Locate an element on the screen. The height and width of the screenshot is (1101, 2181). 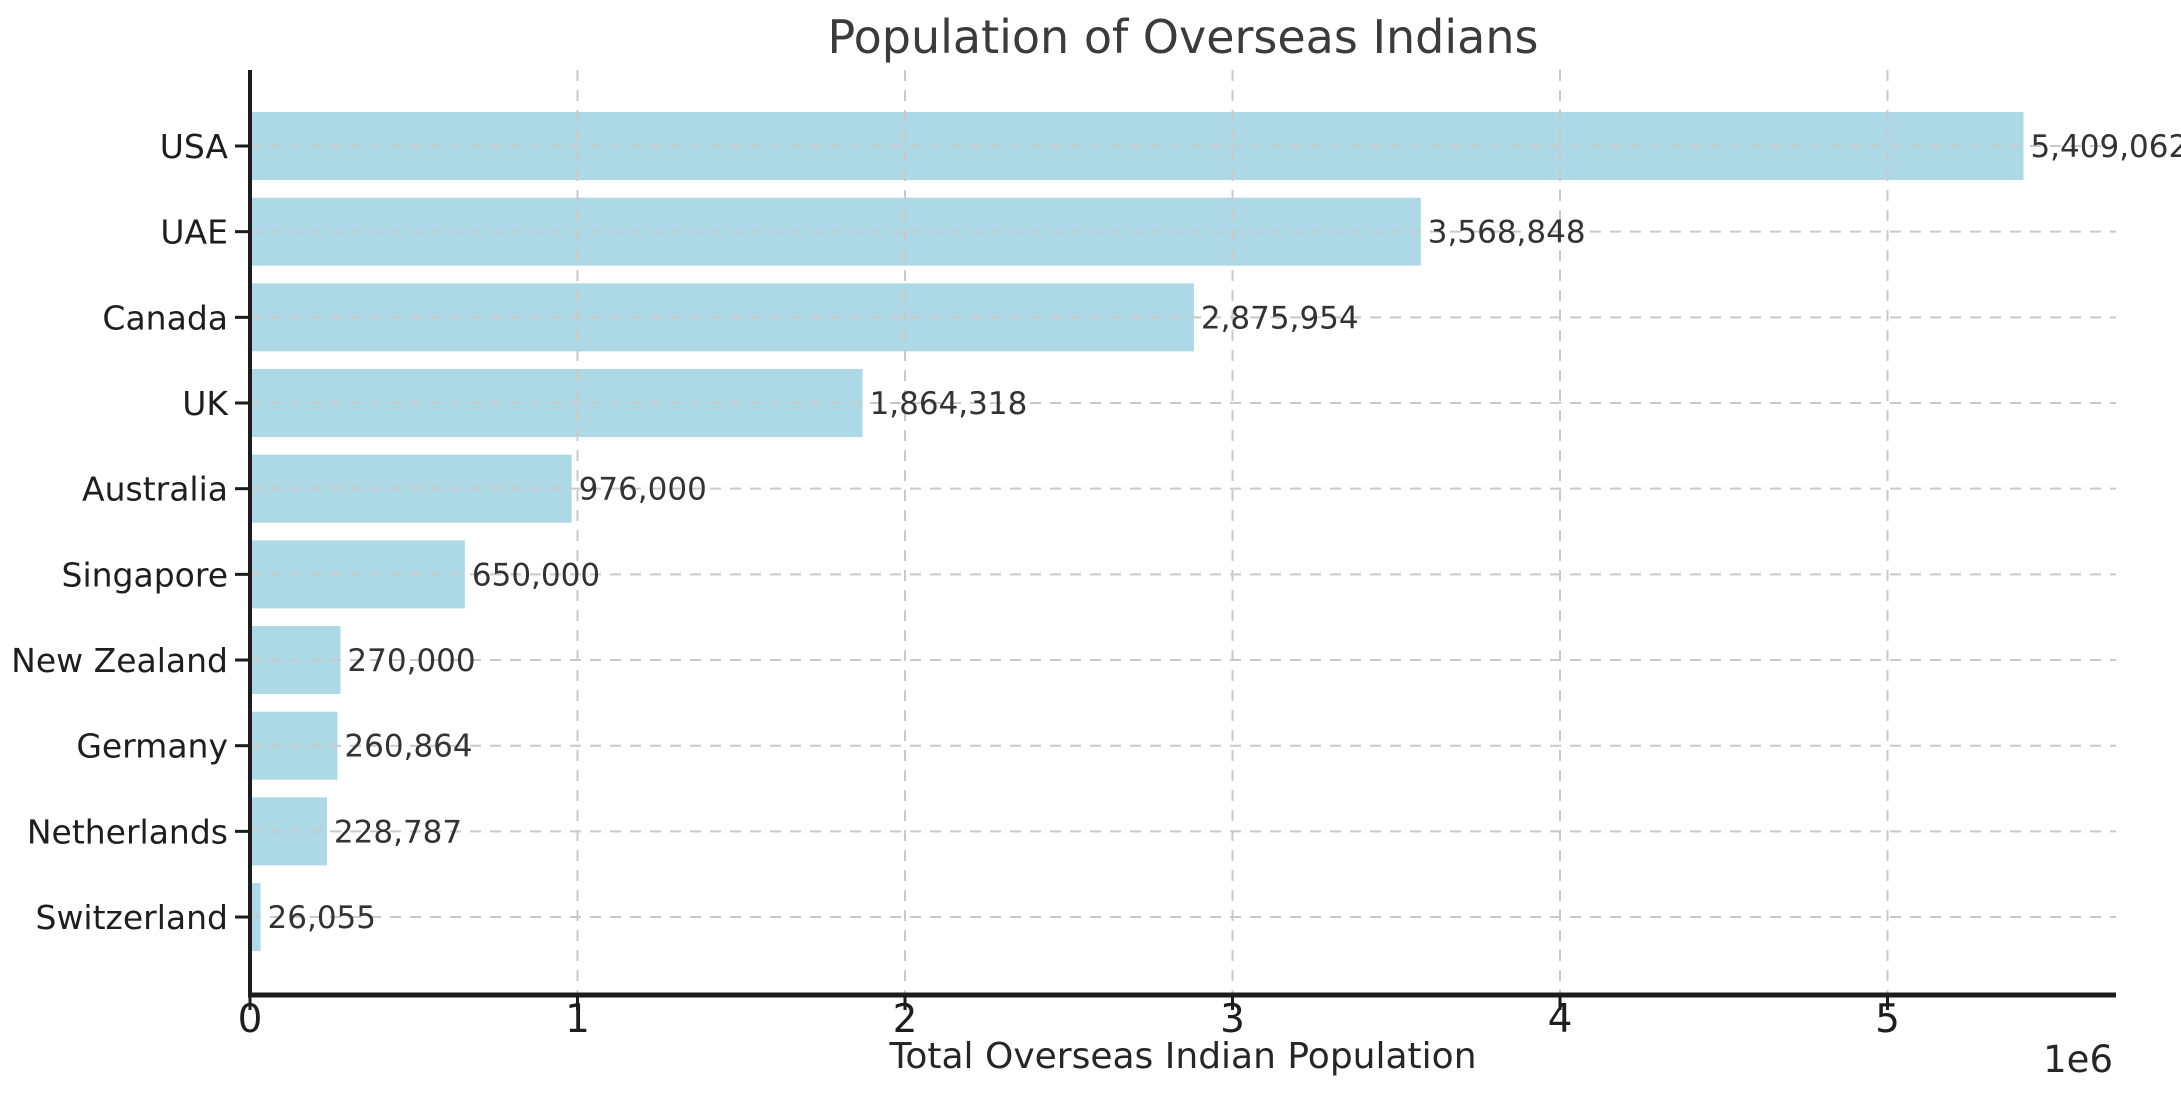
y-tick-label-australia: Australia is located at coordinates (155, 489).